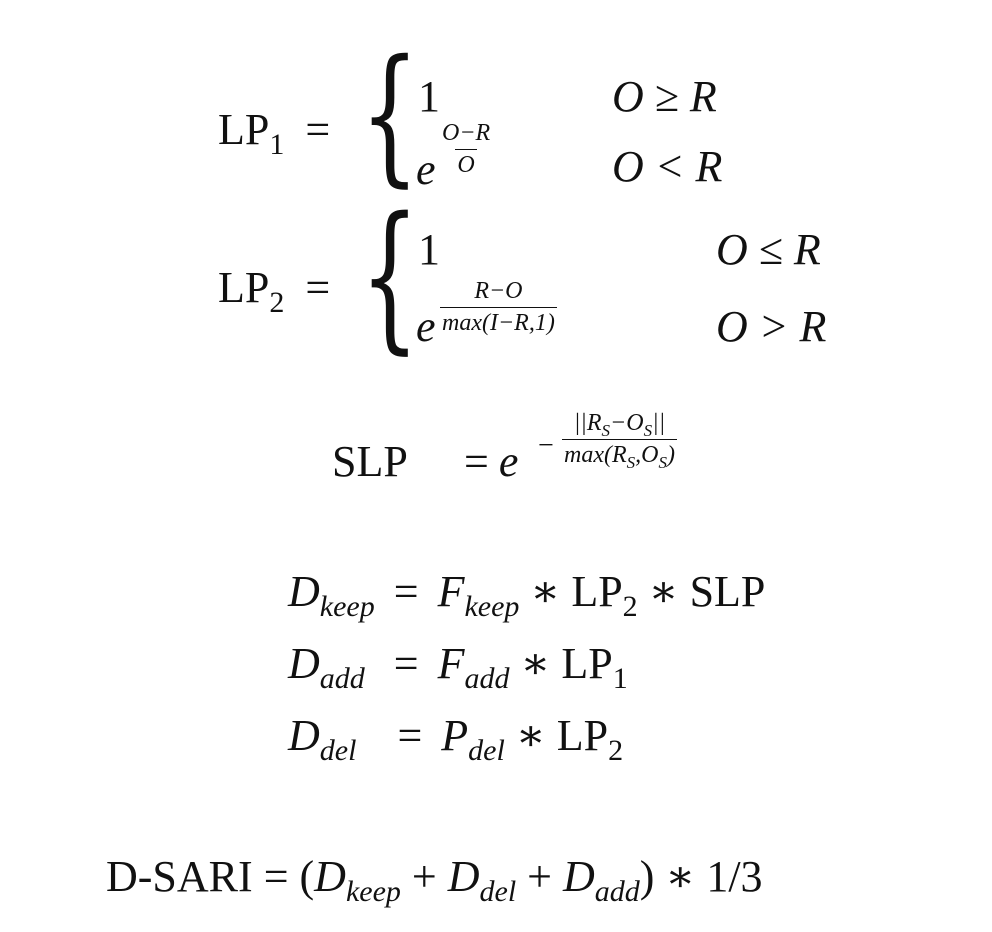 This screenshot has height=932, width=992. I want to click on dsari-term1-sub: keep, so click(373, 891).